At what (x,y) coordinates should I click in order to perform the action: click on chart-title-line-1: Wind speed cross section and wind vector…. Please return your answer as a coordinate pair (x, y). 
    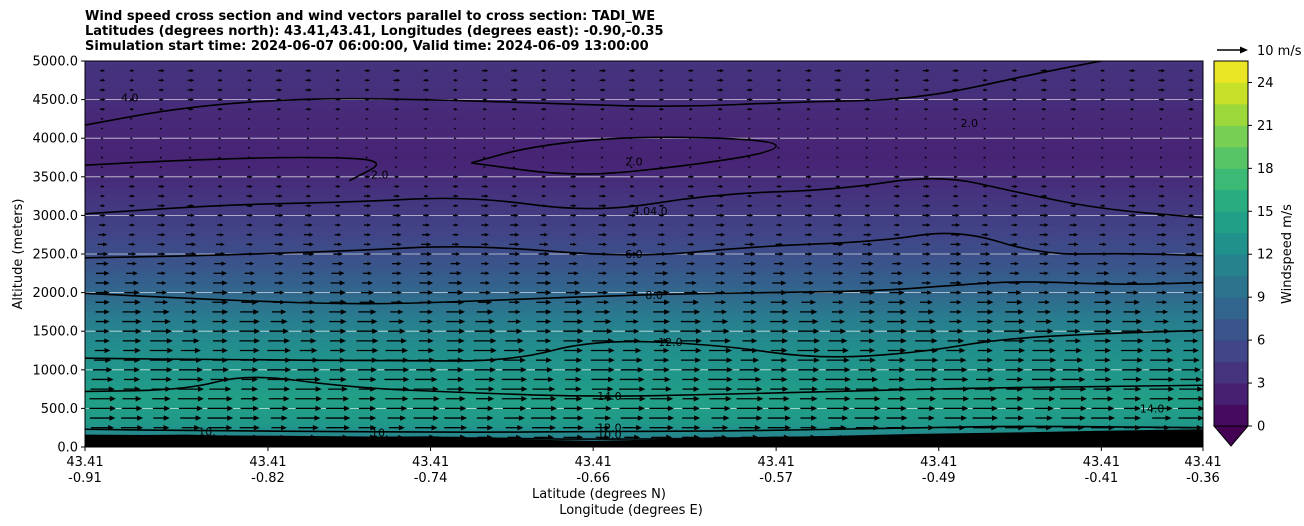
    Looking at the image, I should click on (370, 16).